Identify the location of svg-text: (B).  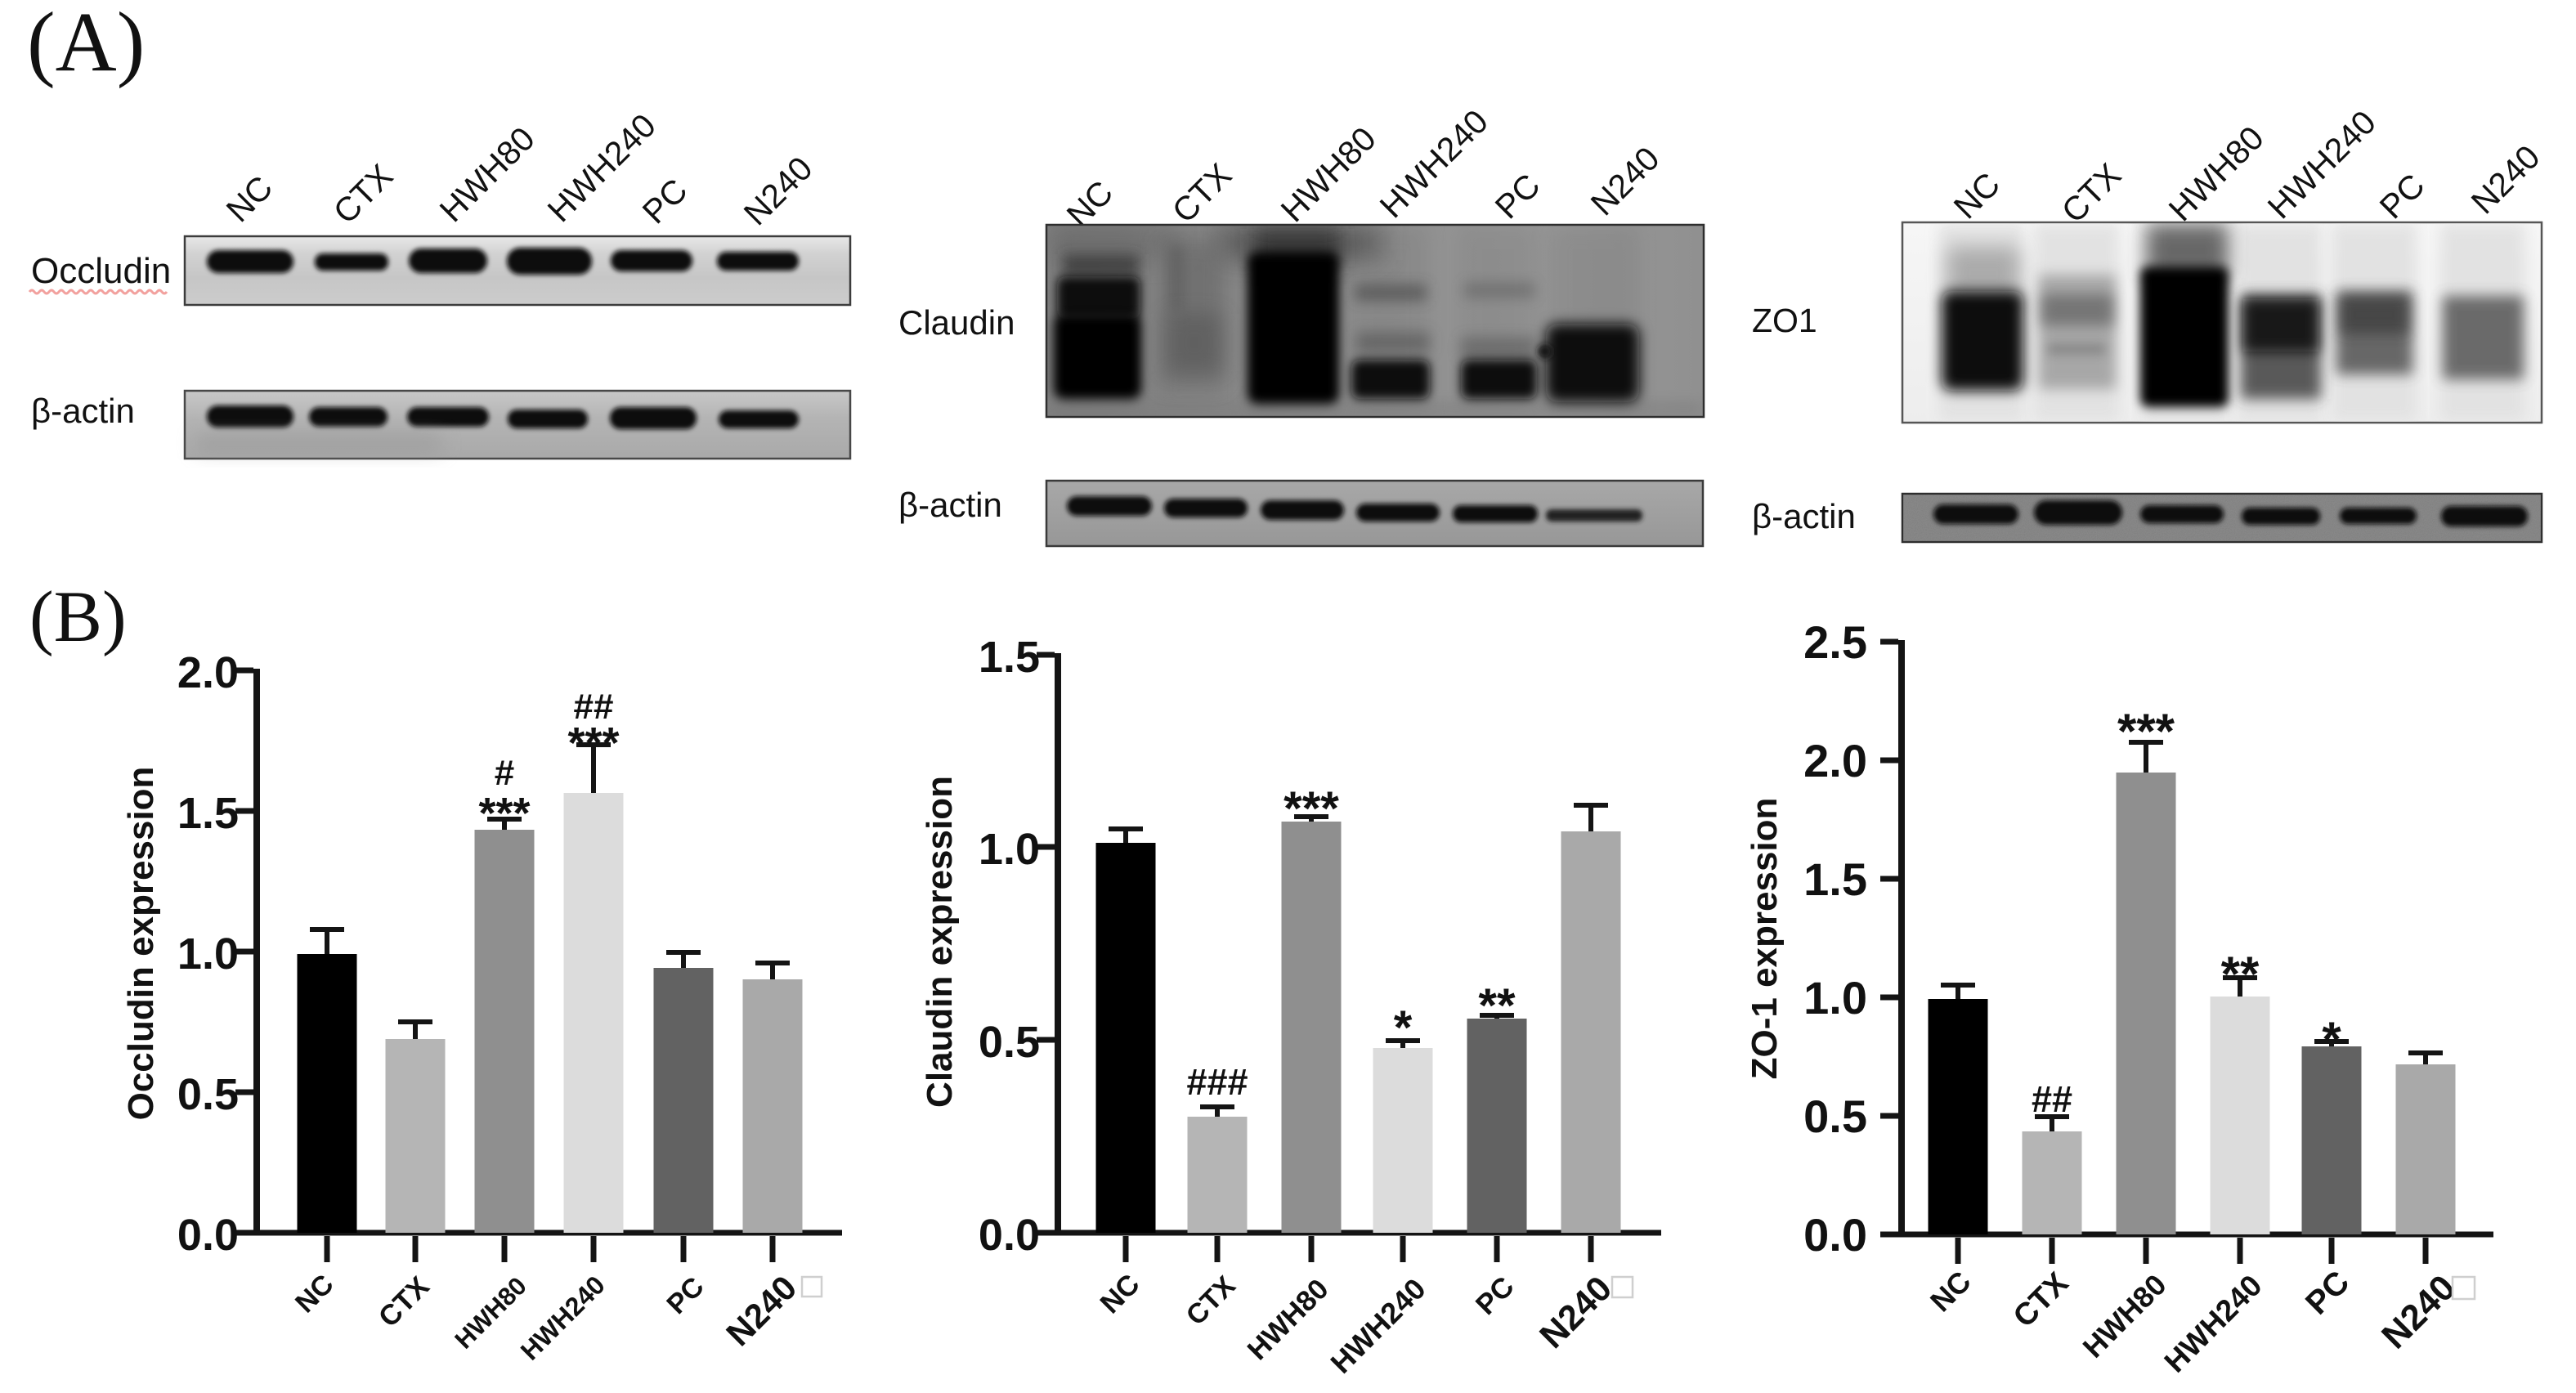
(78, 617).